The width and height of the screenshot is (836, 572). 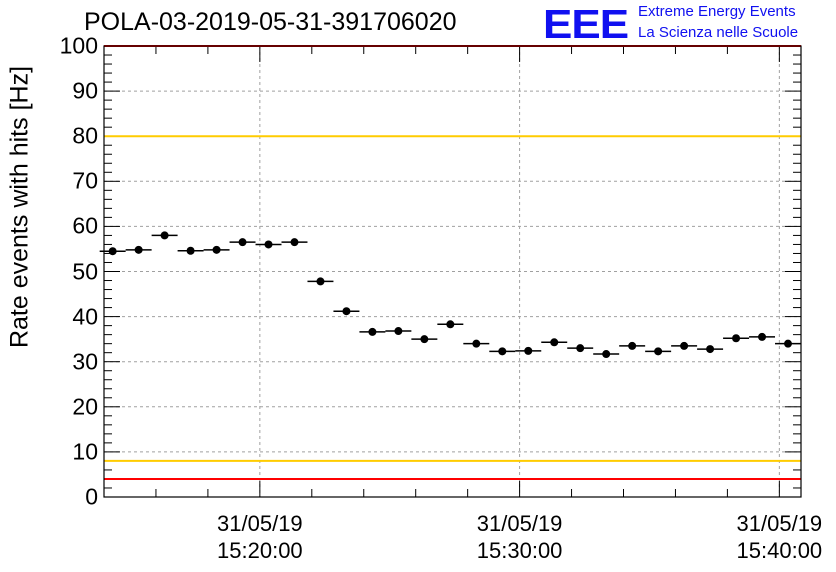 I want to click on x-tick-label: 31/05/19 15:40:00, so click(x=780, y=537).